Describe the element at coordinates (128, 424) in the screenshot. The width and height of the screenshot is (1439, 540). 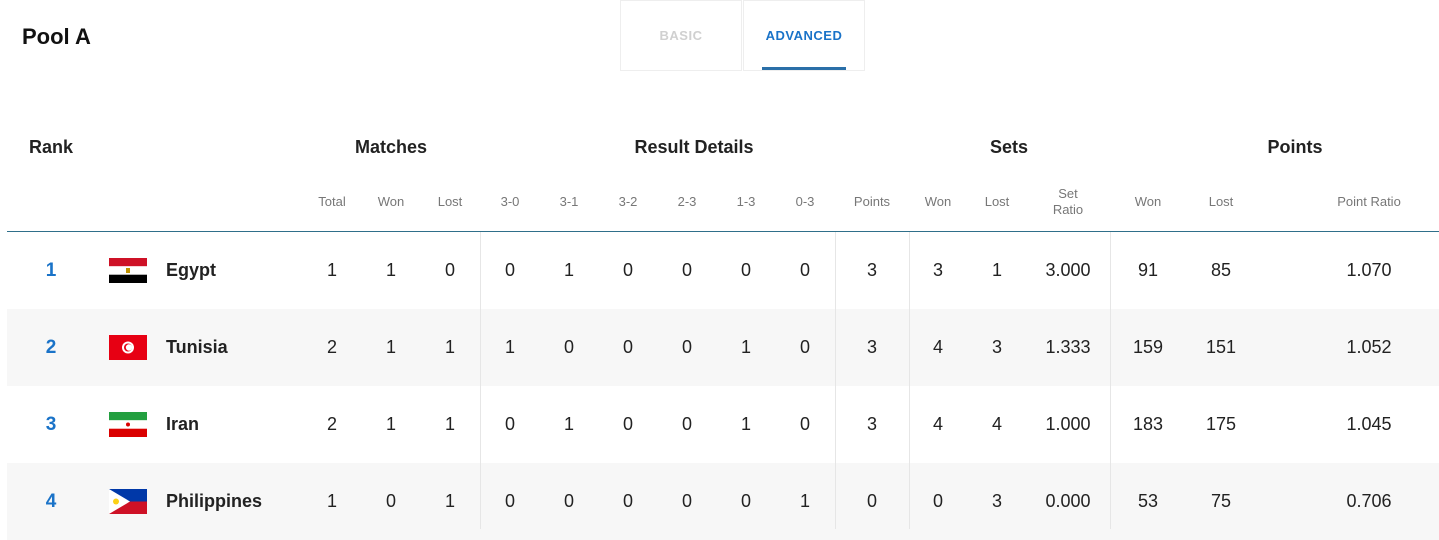
I see `iran-flag-icon` at that location.